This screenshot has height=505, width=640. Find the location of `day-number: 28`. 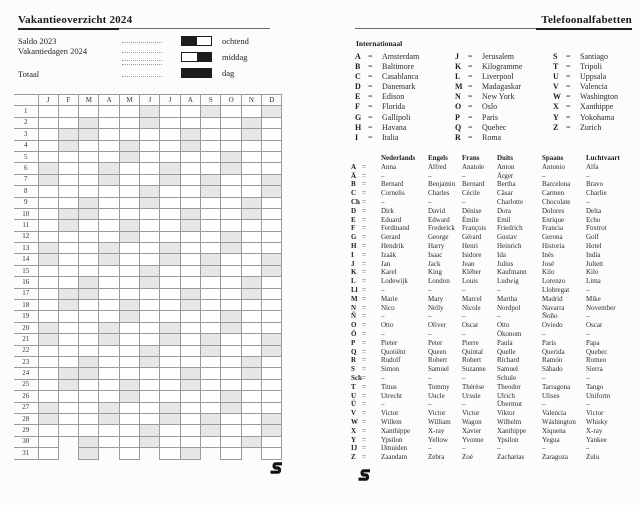

day-number: 28 is located at coordinates (26, 419).